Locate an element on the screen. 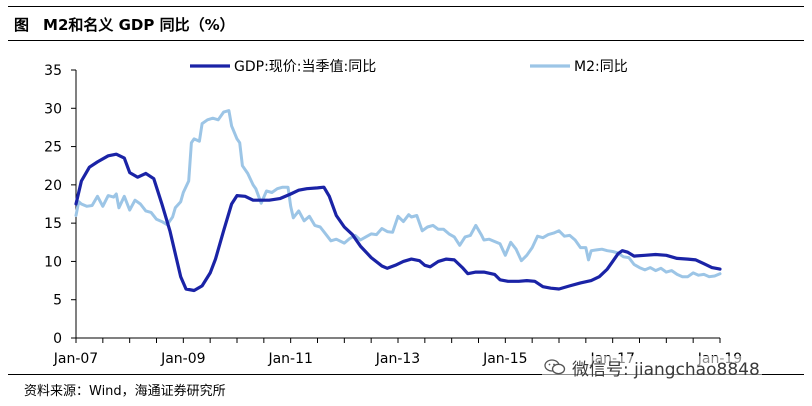 The width and height of the screenshot is (812, 406). y-tick-label: 10 is located at coordinates (53, 262).